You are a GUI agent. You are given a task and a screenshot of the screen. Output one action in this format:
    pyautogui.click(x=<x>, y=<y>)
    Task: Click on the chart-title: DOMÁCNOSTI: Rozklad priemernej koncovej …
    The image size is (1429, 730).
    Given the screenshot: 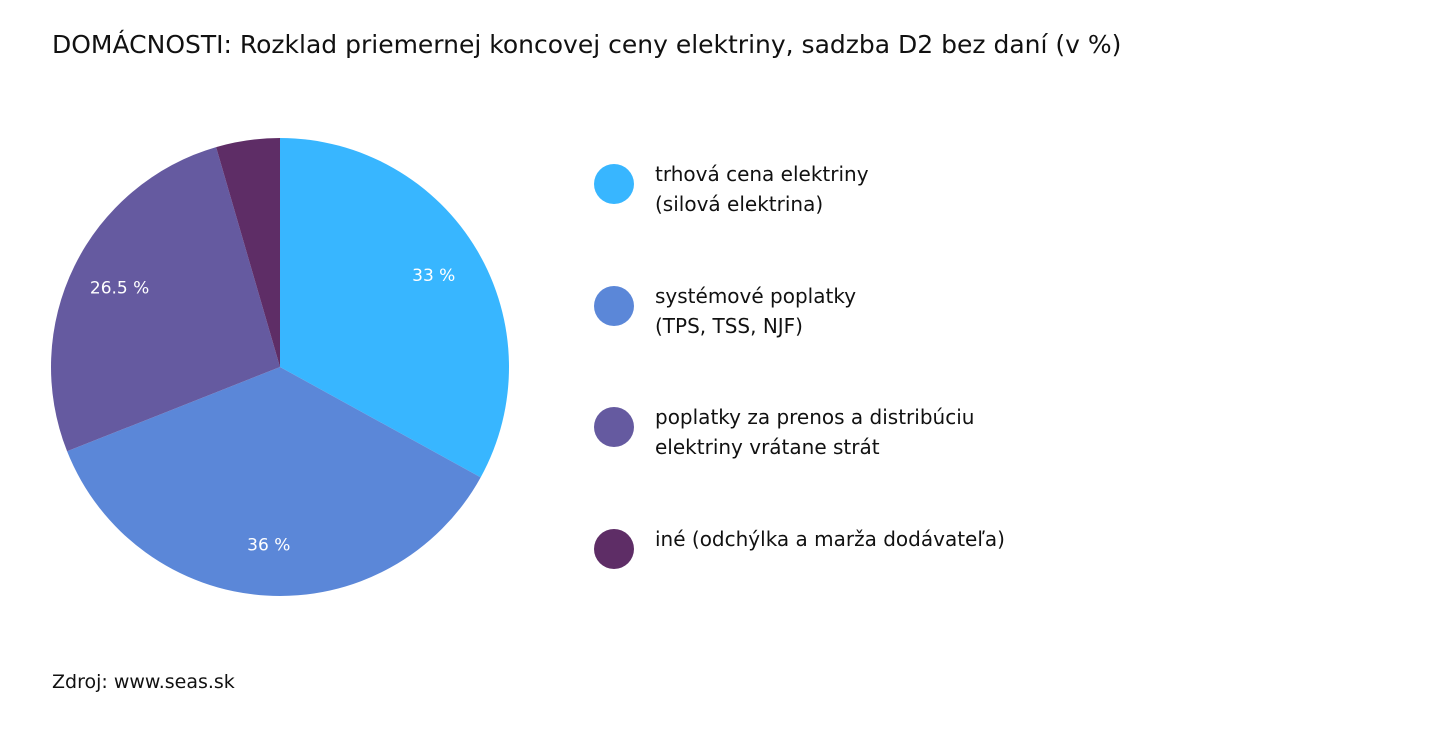 What is the action you would take?
    pyautogui.click(x=587, y=44)
    